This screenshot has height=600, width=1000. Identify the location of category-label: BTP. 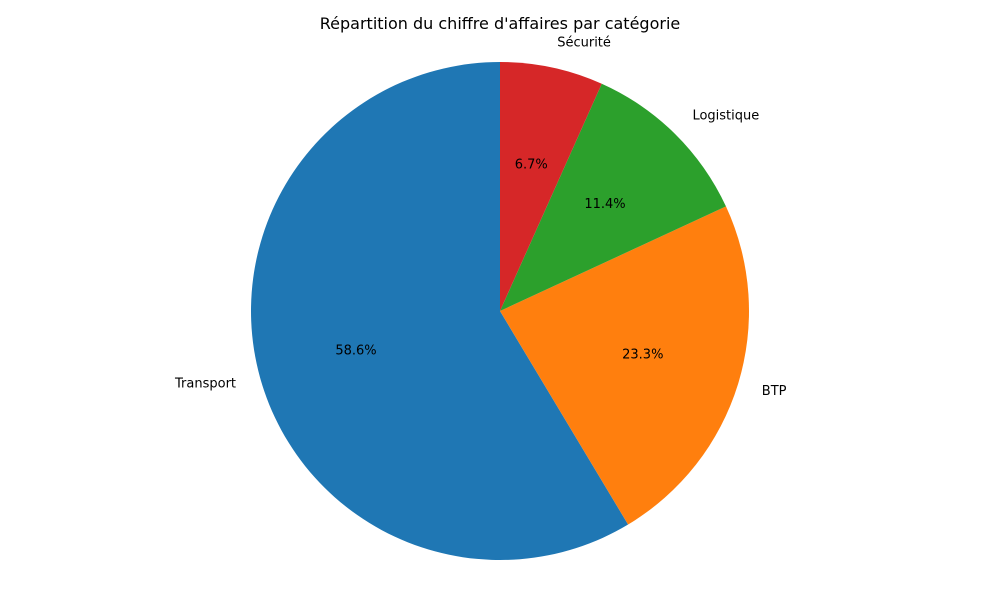
(774, 391).